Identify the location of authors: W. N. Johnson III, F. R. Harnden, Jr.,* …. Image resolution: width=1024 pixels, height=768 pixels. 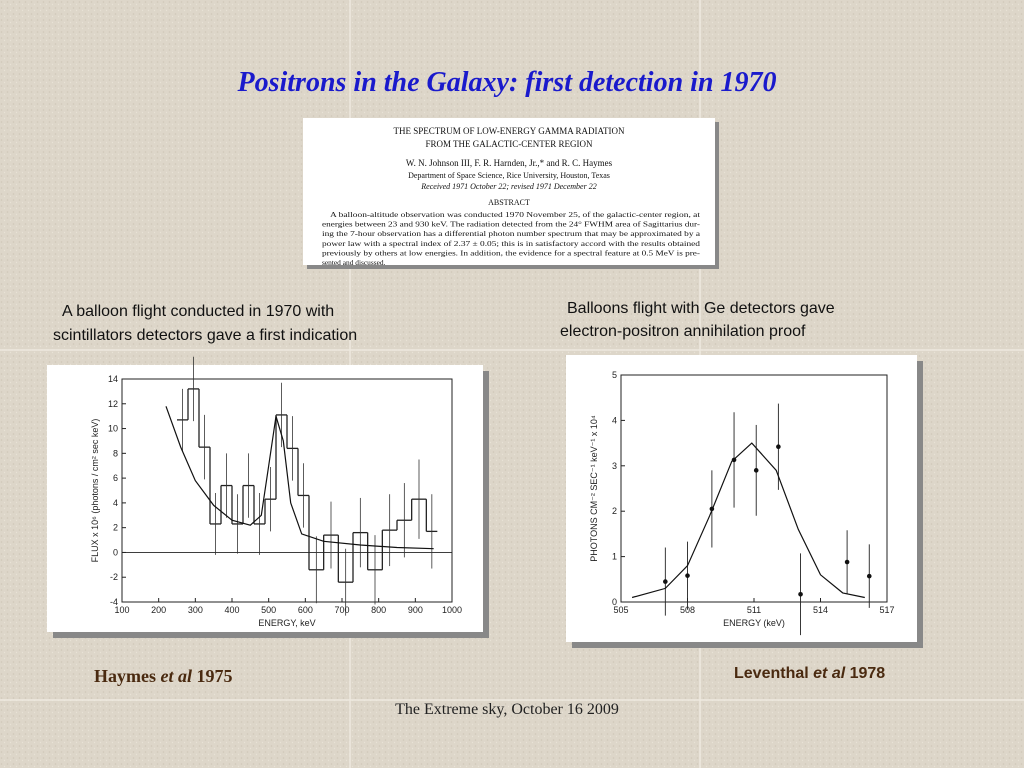
(509, 163).